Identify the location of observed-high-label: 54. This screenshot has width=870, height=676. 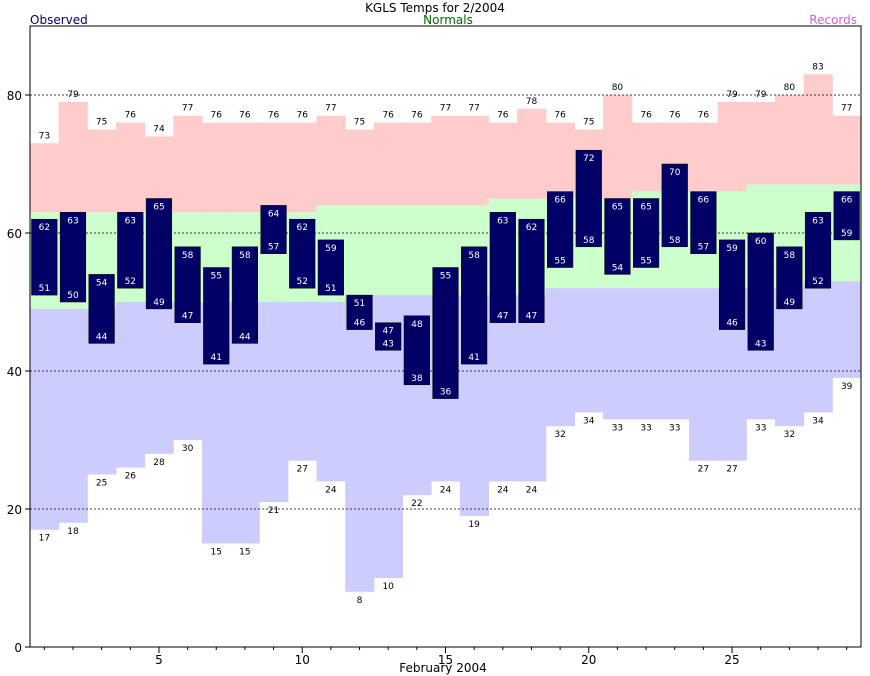
(102, 283).